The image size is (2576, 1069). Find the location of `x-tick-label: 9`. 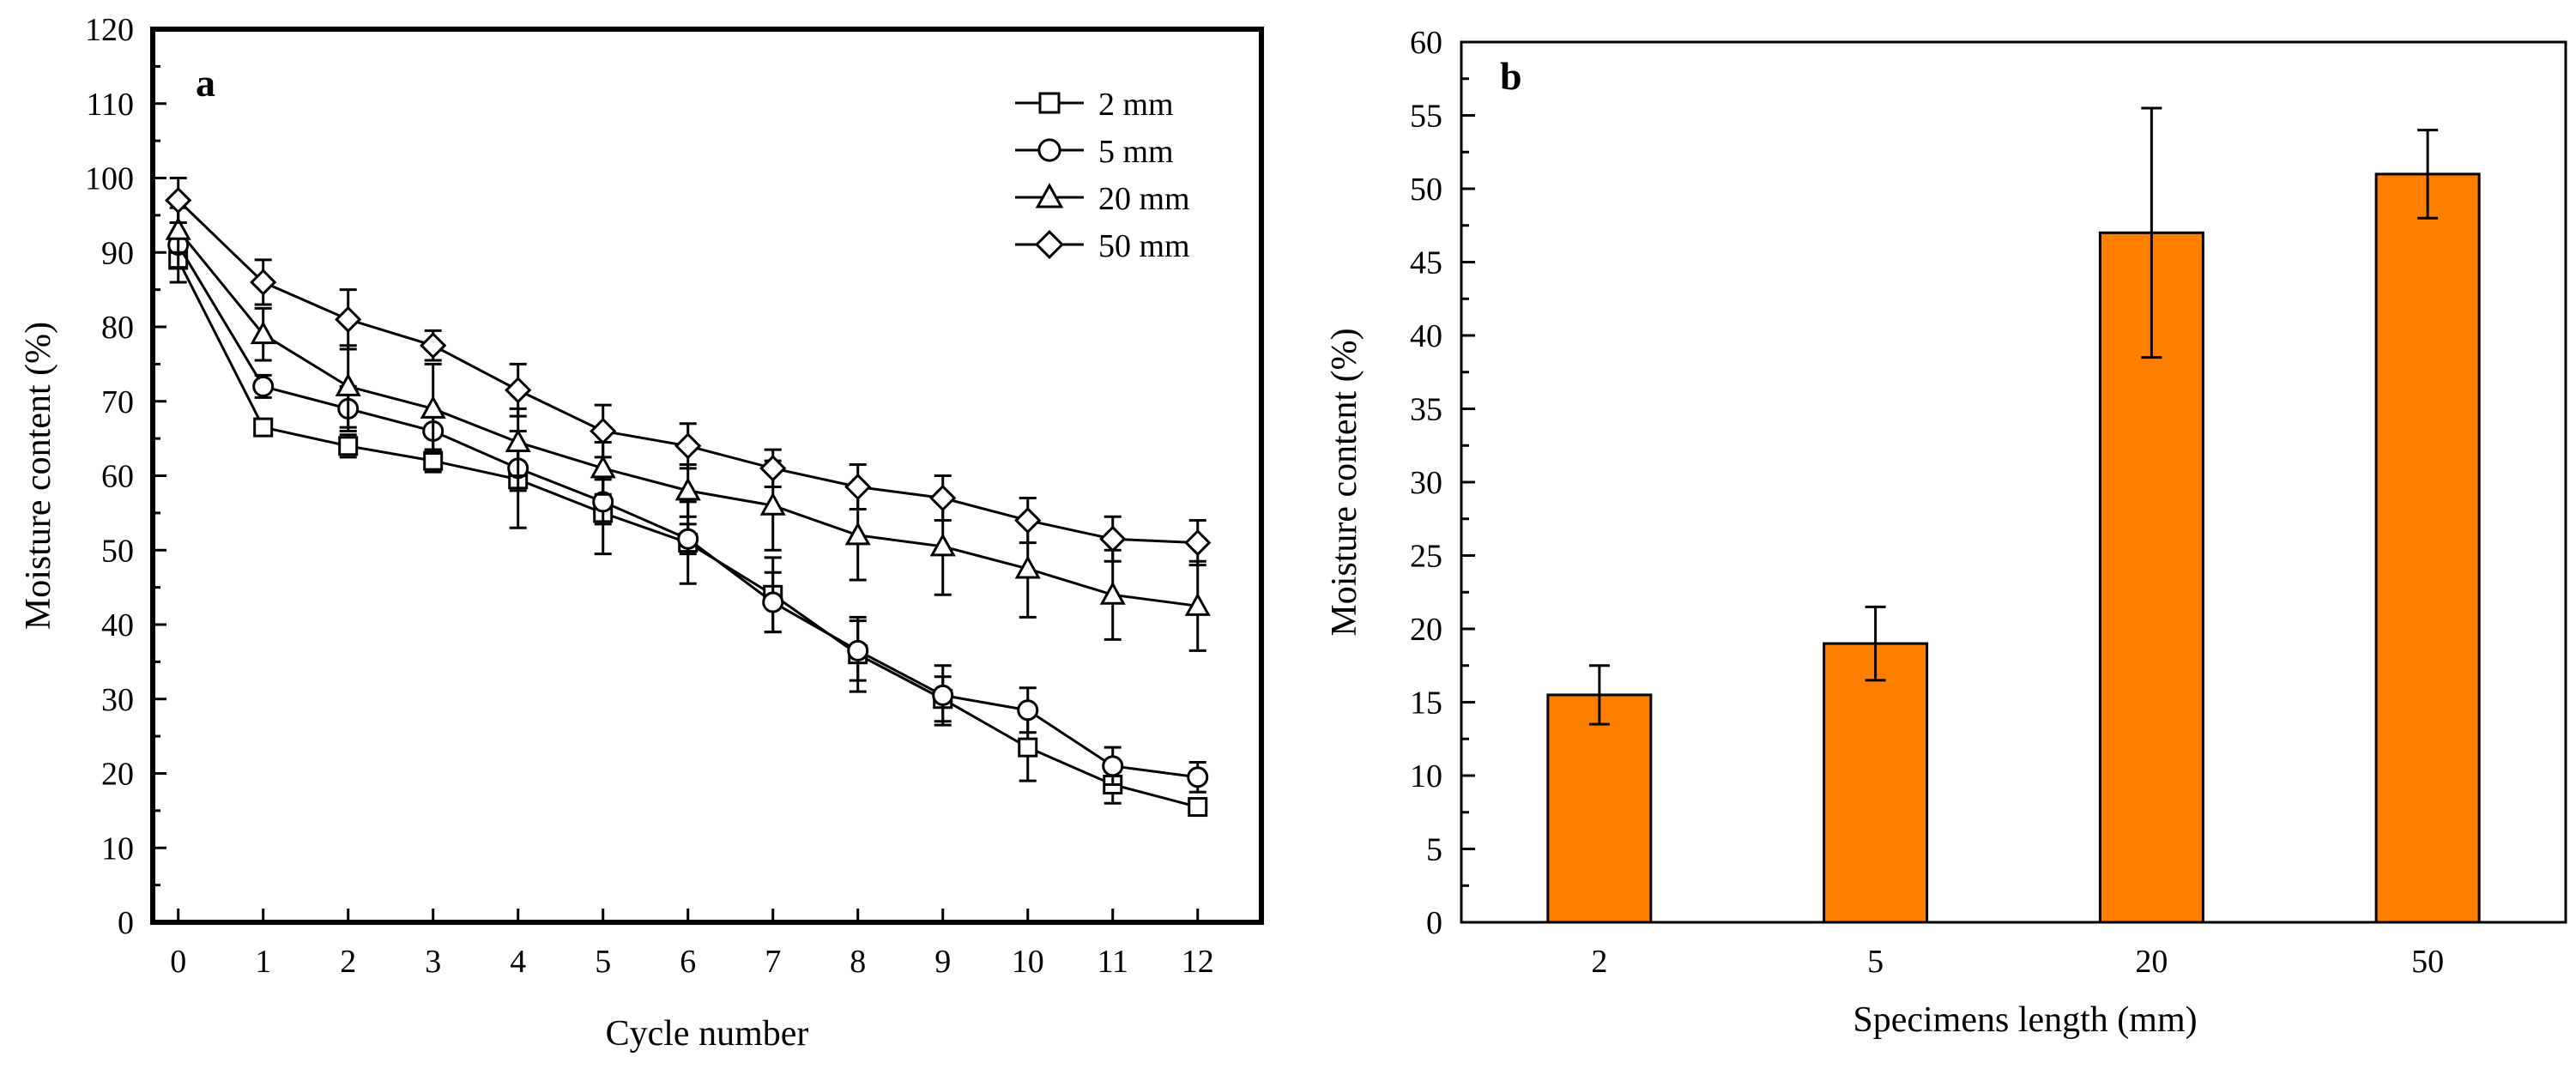

x-tick-label: 9 is located at coordinates (942, 962).